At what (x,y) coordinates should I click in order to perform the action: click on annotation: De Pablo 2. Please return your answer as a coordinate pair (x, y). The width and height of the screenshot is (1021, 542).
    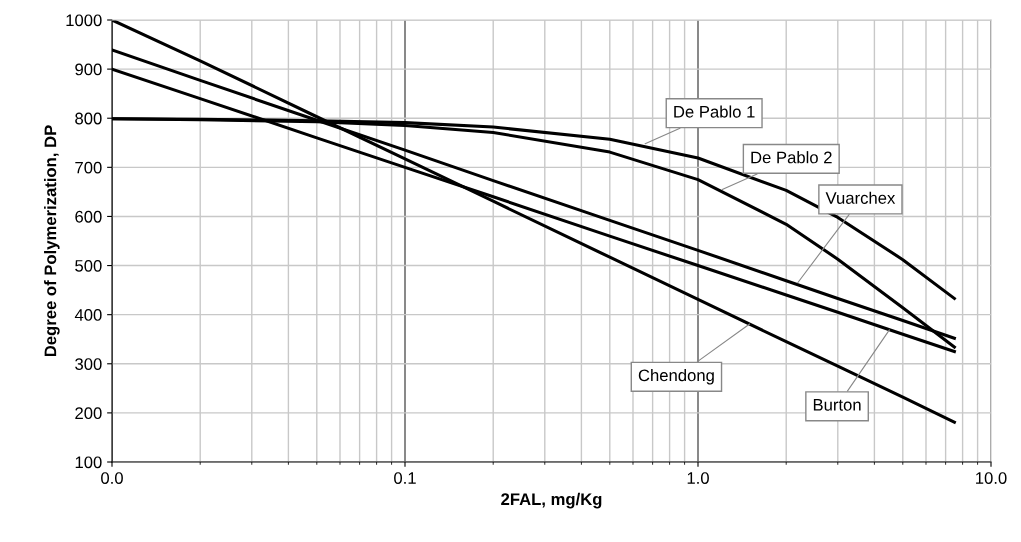
    Looking at the image, I should click on (791, 157).